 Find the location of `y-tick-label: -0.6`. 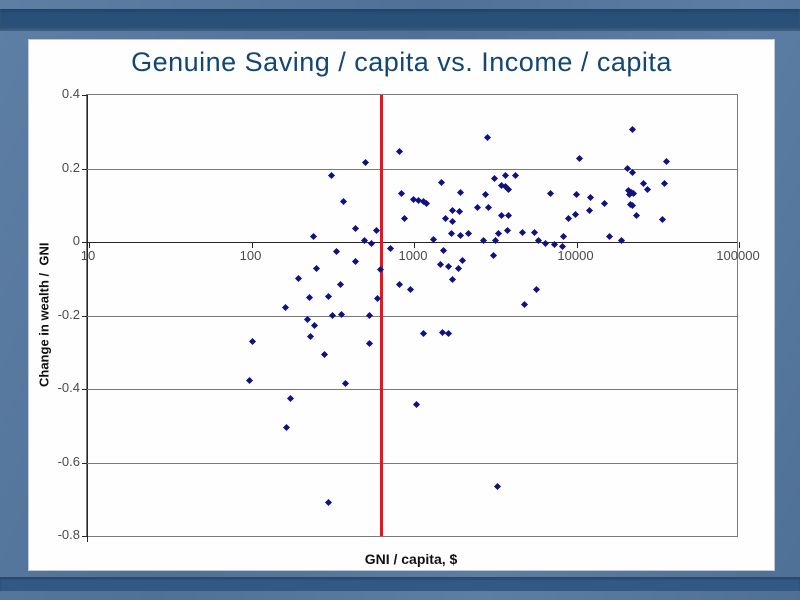

y-tick-label: -0.6 is located at coordinates (68, 461).